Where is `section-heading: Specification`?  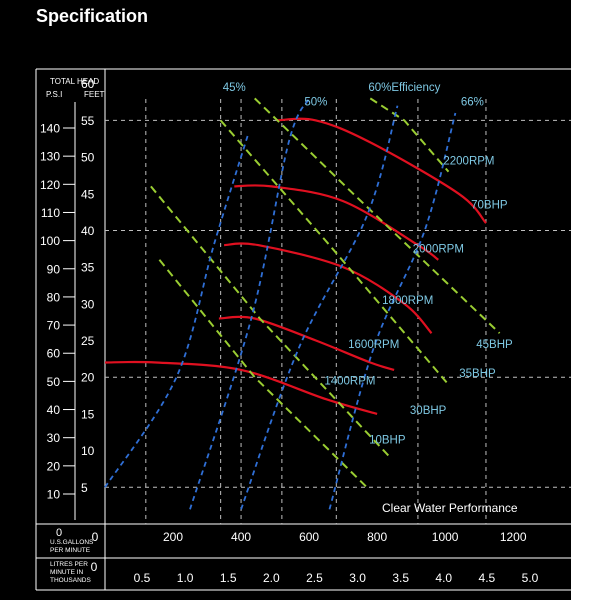
section-heading: Specification is located at coordinates (92, 16).